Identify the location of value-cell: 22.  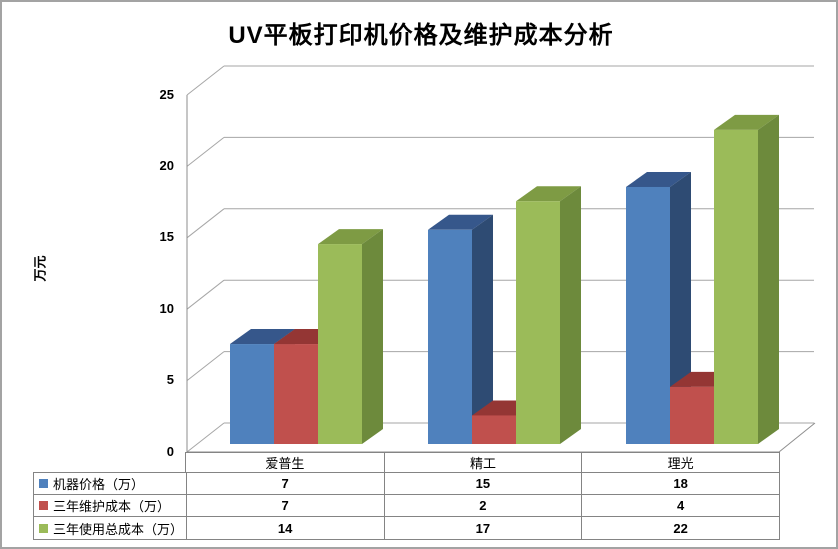
(680, 528).